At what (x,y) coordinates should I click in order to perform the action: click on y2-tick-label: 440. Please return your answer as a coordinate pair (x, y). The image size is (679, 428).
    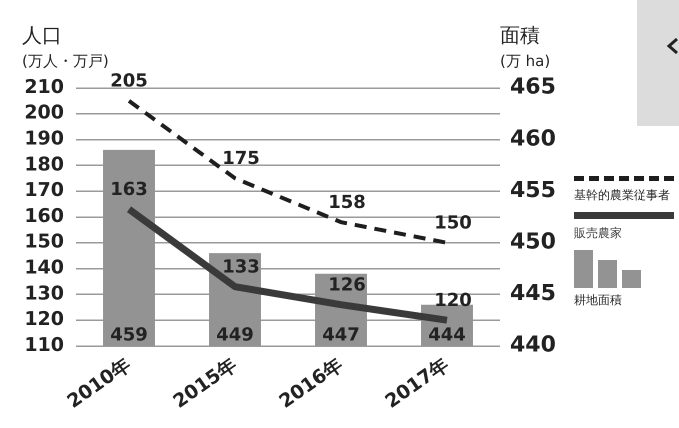
    Looking at the image, I should click on (533, 345).